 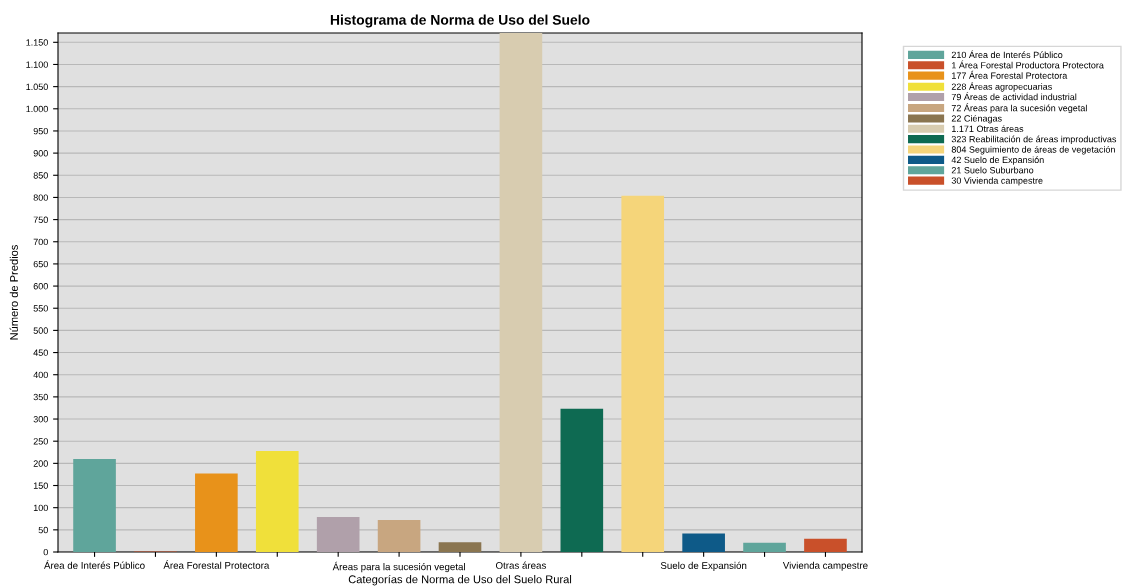 I want to click on y-tick-label: 1.100, so click(x=37, y=64).